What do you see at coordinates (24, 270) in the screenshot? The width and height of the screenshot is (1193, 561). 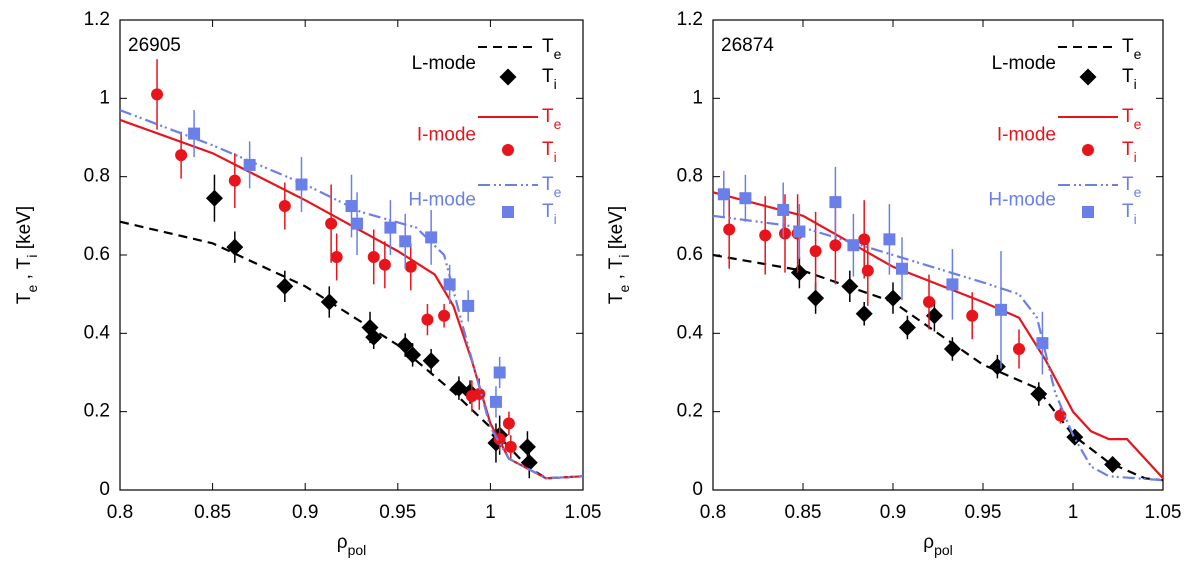 I see `text-part: , T` at bounding box center [24, 270].